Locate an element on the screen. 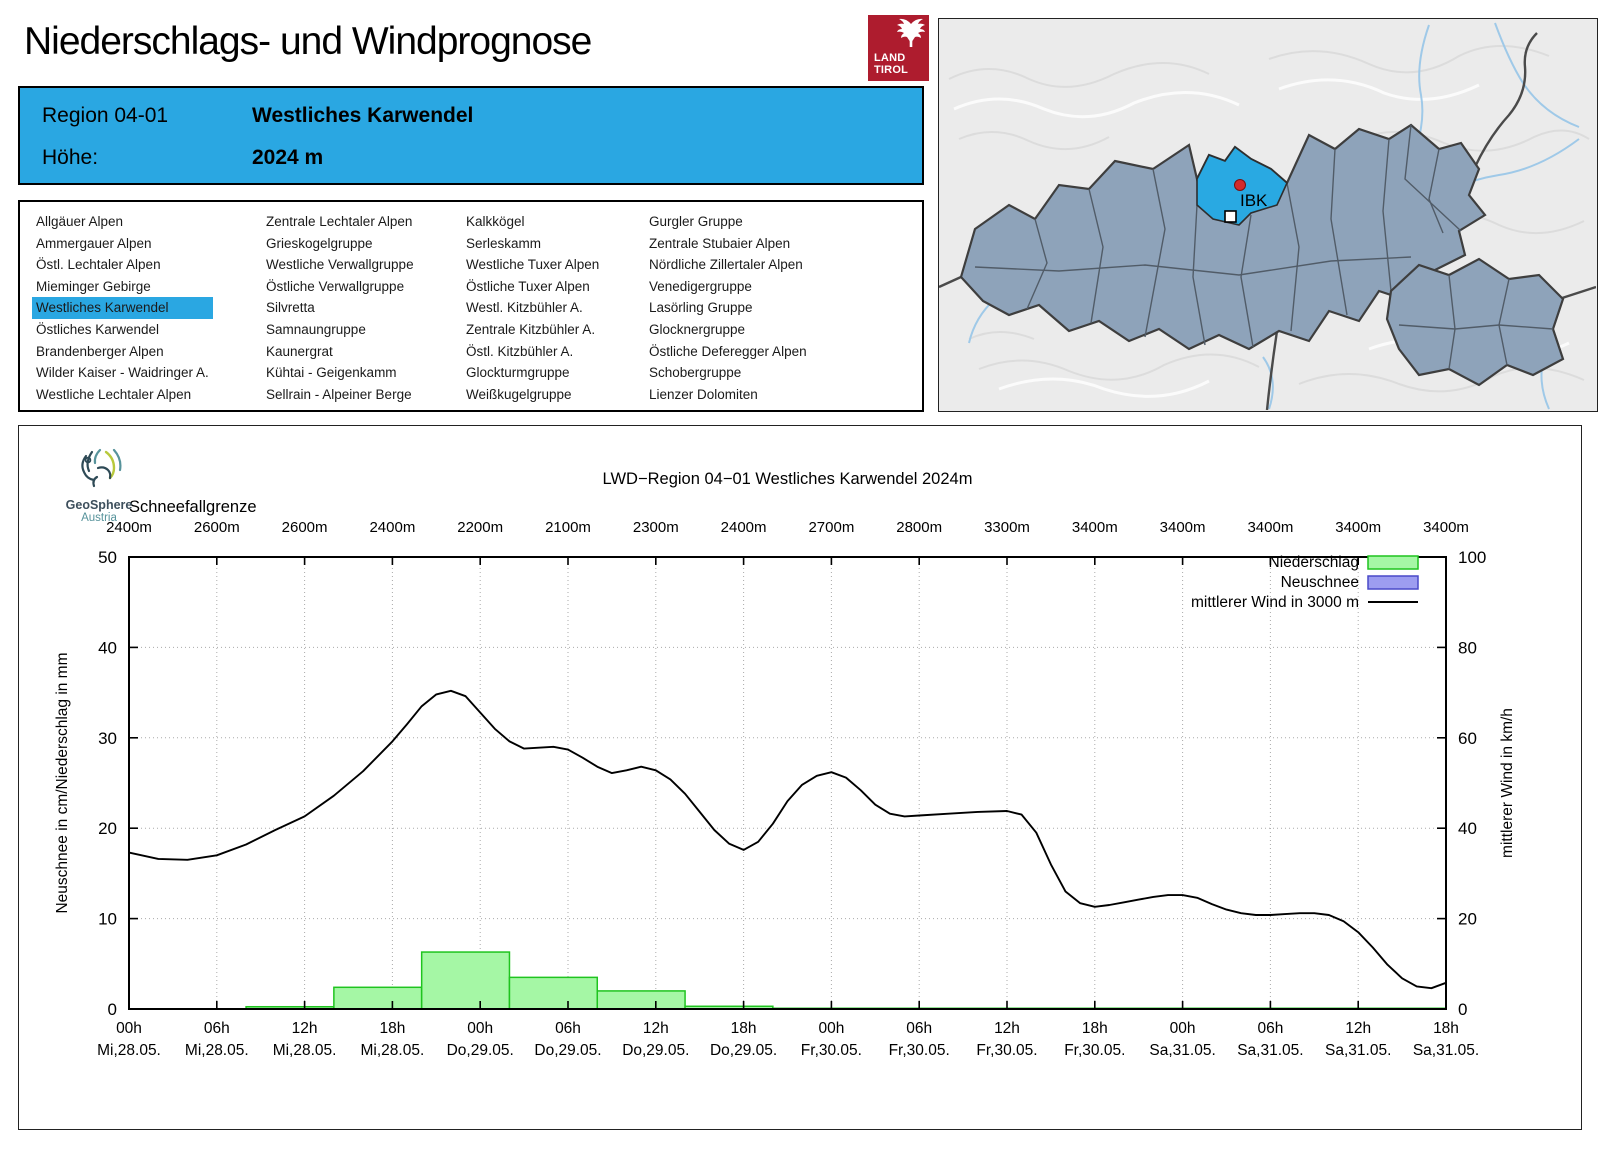 The image size is (1600, 1153). region-item: Venedigergruppe is located at coordinates (700, 286).